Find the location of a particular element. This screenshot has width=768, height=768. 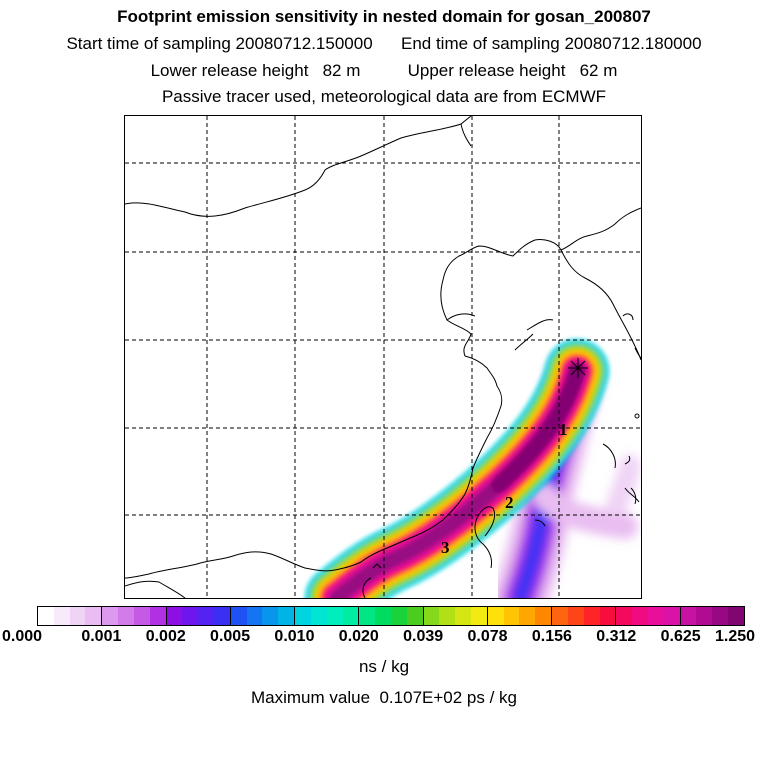

colorbar-tick-label: 0.020 is located at coordinates (358, 636).